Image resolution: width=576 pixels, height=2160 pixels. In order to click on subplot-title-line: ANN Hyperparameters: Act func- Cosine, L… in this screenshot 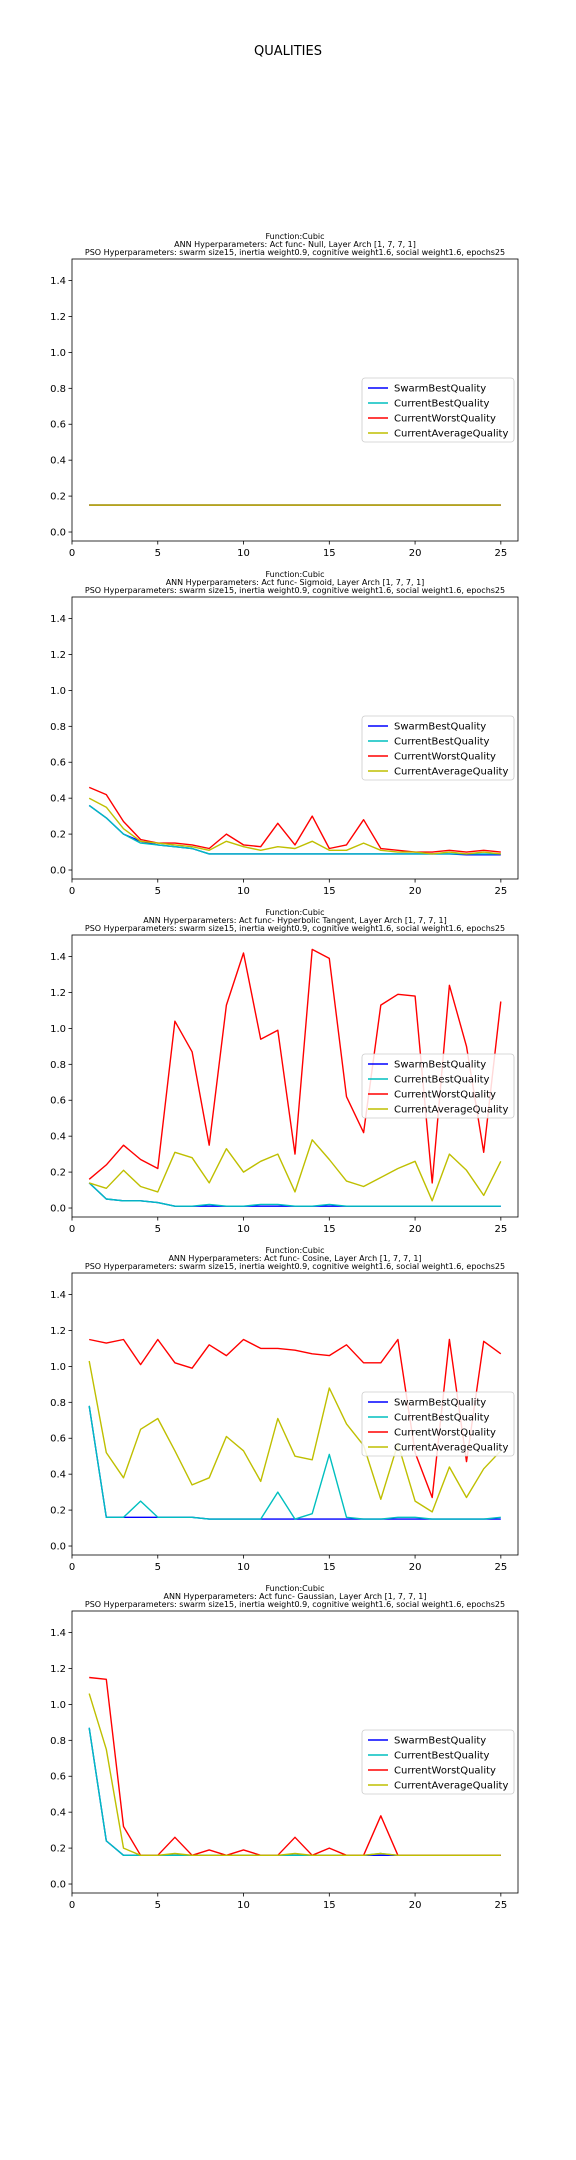, I will do `click(294, 1258)`.